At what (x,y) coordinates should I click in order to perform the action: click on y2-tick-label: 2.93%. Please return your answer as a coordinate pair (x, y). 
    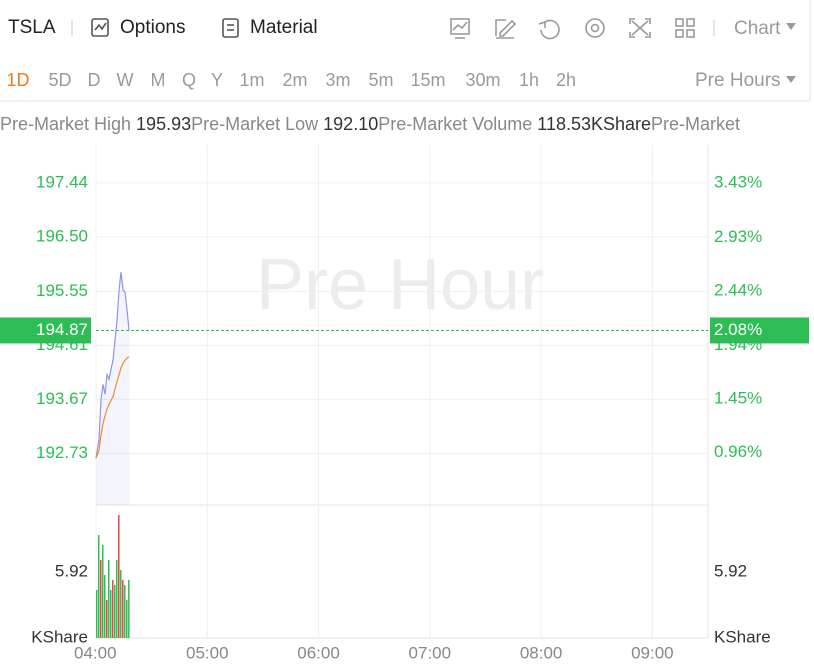
    Looking at the image, I should click on (738, 236).